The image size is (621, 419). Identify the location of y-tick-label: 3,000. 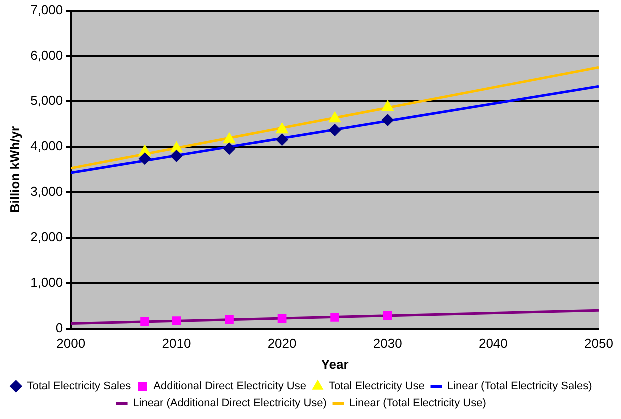
(47, 192).